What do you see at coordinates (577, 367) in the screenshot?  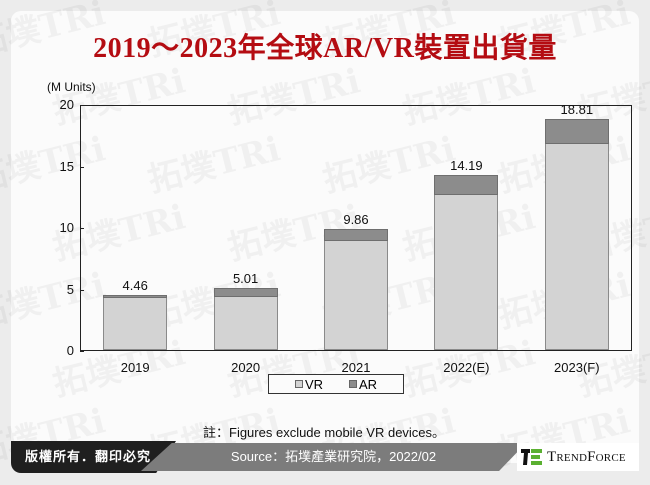 I see `x-tick-label: 2023(F)` at bounding box center [577, 367].